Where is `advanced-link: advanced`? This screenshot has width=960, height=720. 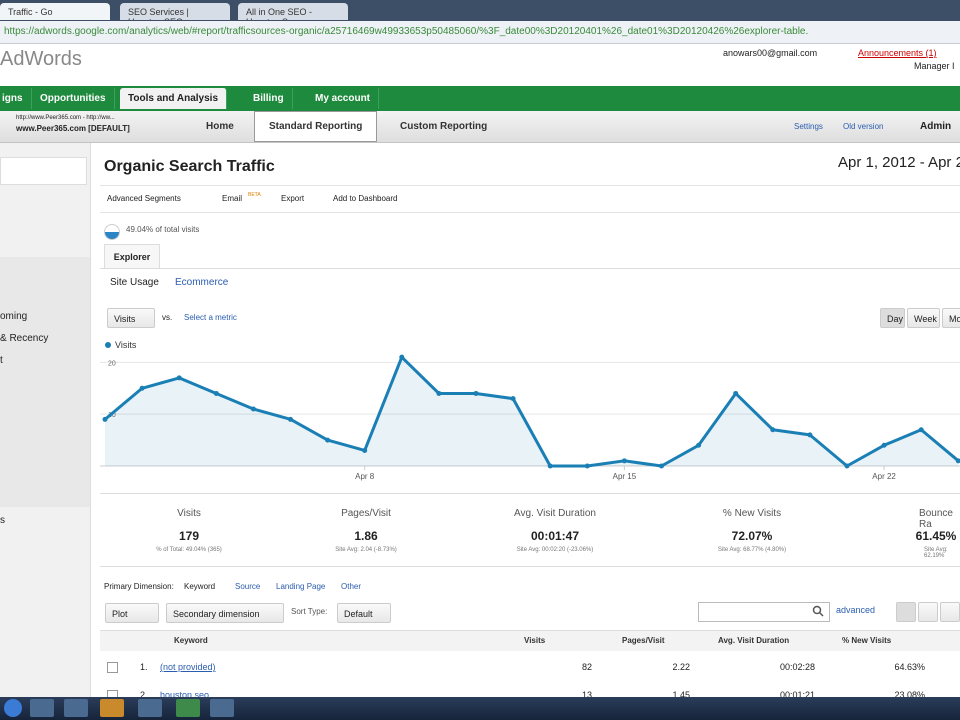
advanced-link: advanced is located at coordinates (856, 610).